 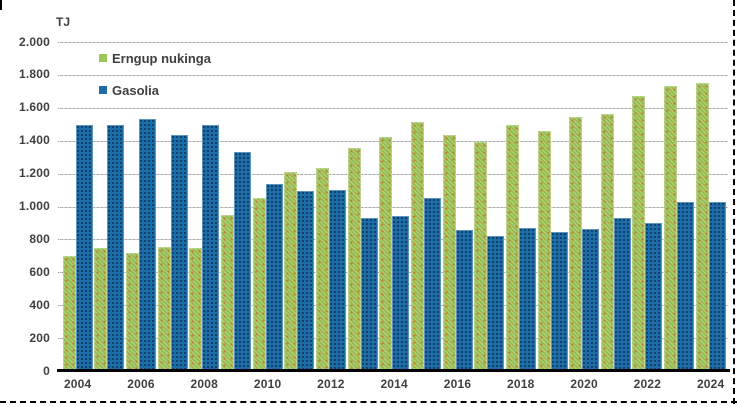 I want to click on bar-2014-erngup-nukinga, so click(x=386, y=253).